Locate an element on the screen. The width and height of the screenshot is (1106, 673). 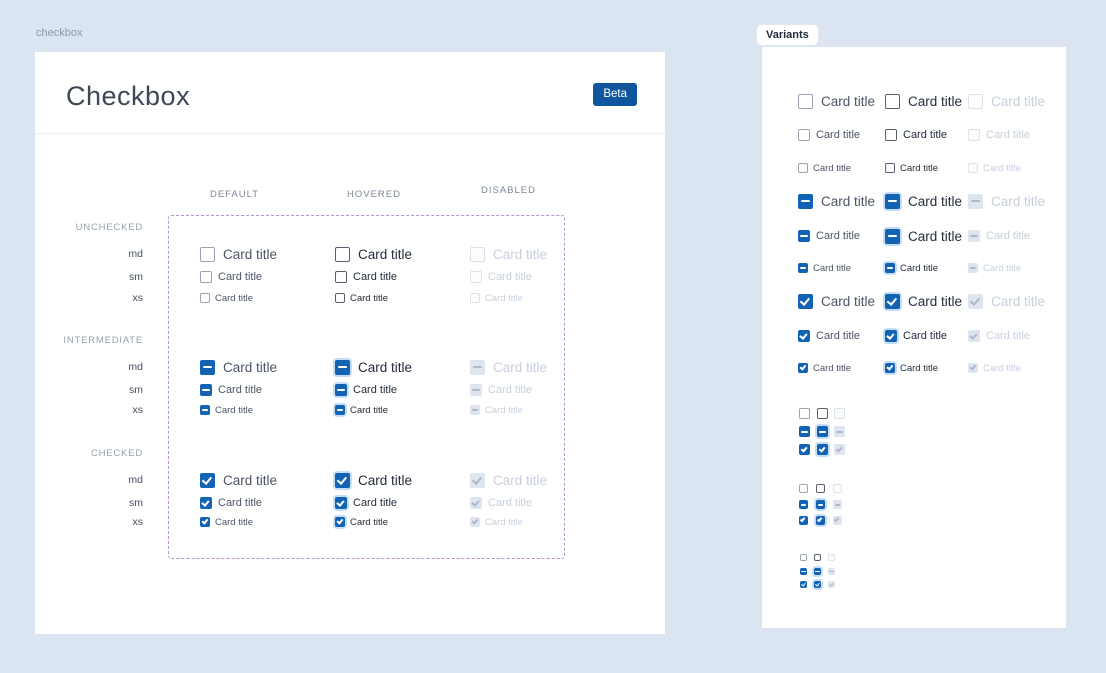
checkbox-checked-hovered-md is located at coordinates (822, 449).